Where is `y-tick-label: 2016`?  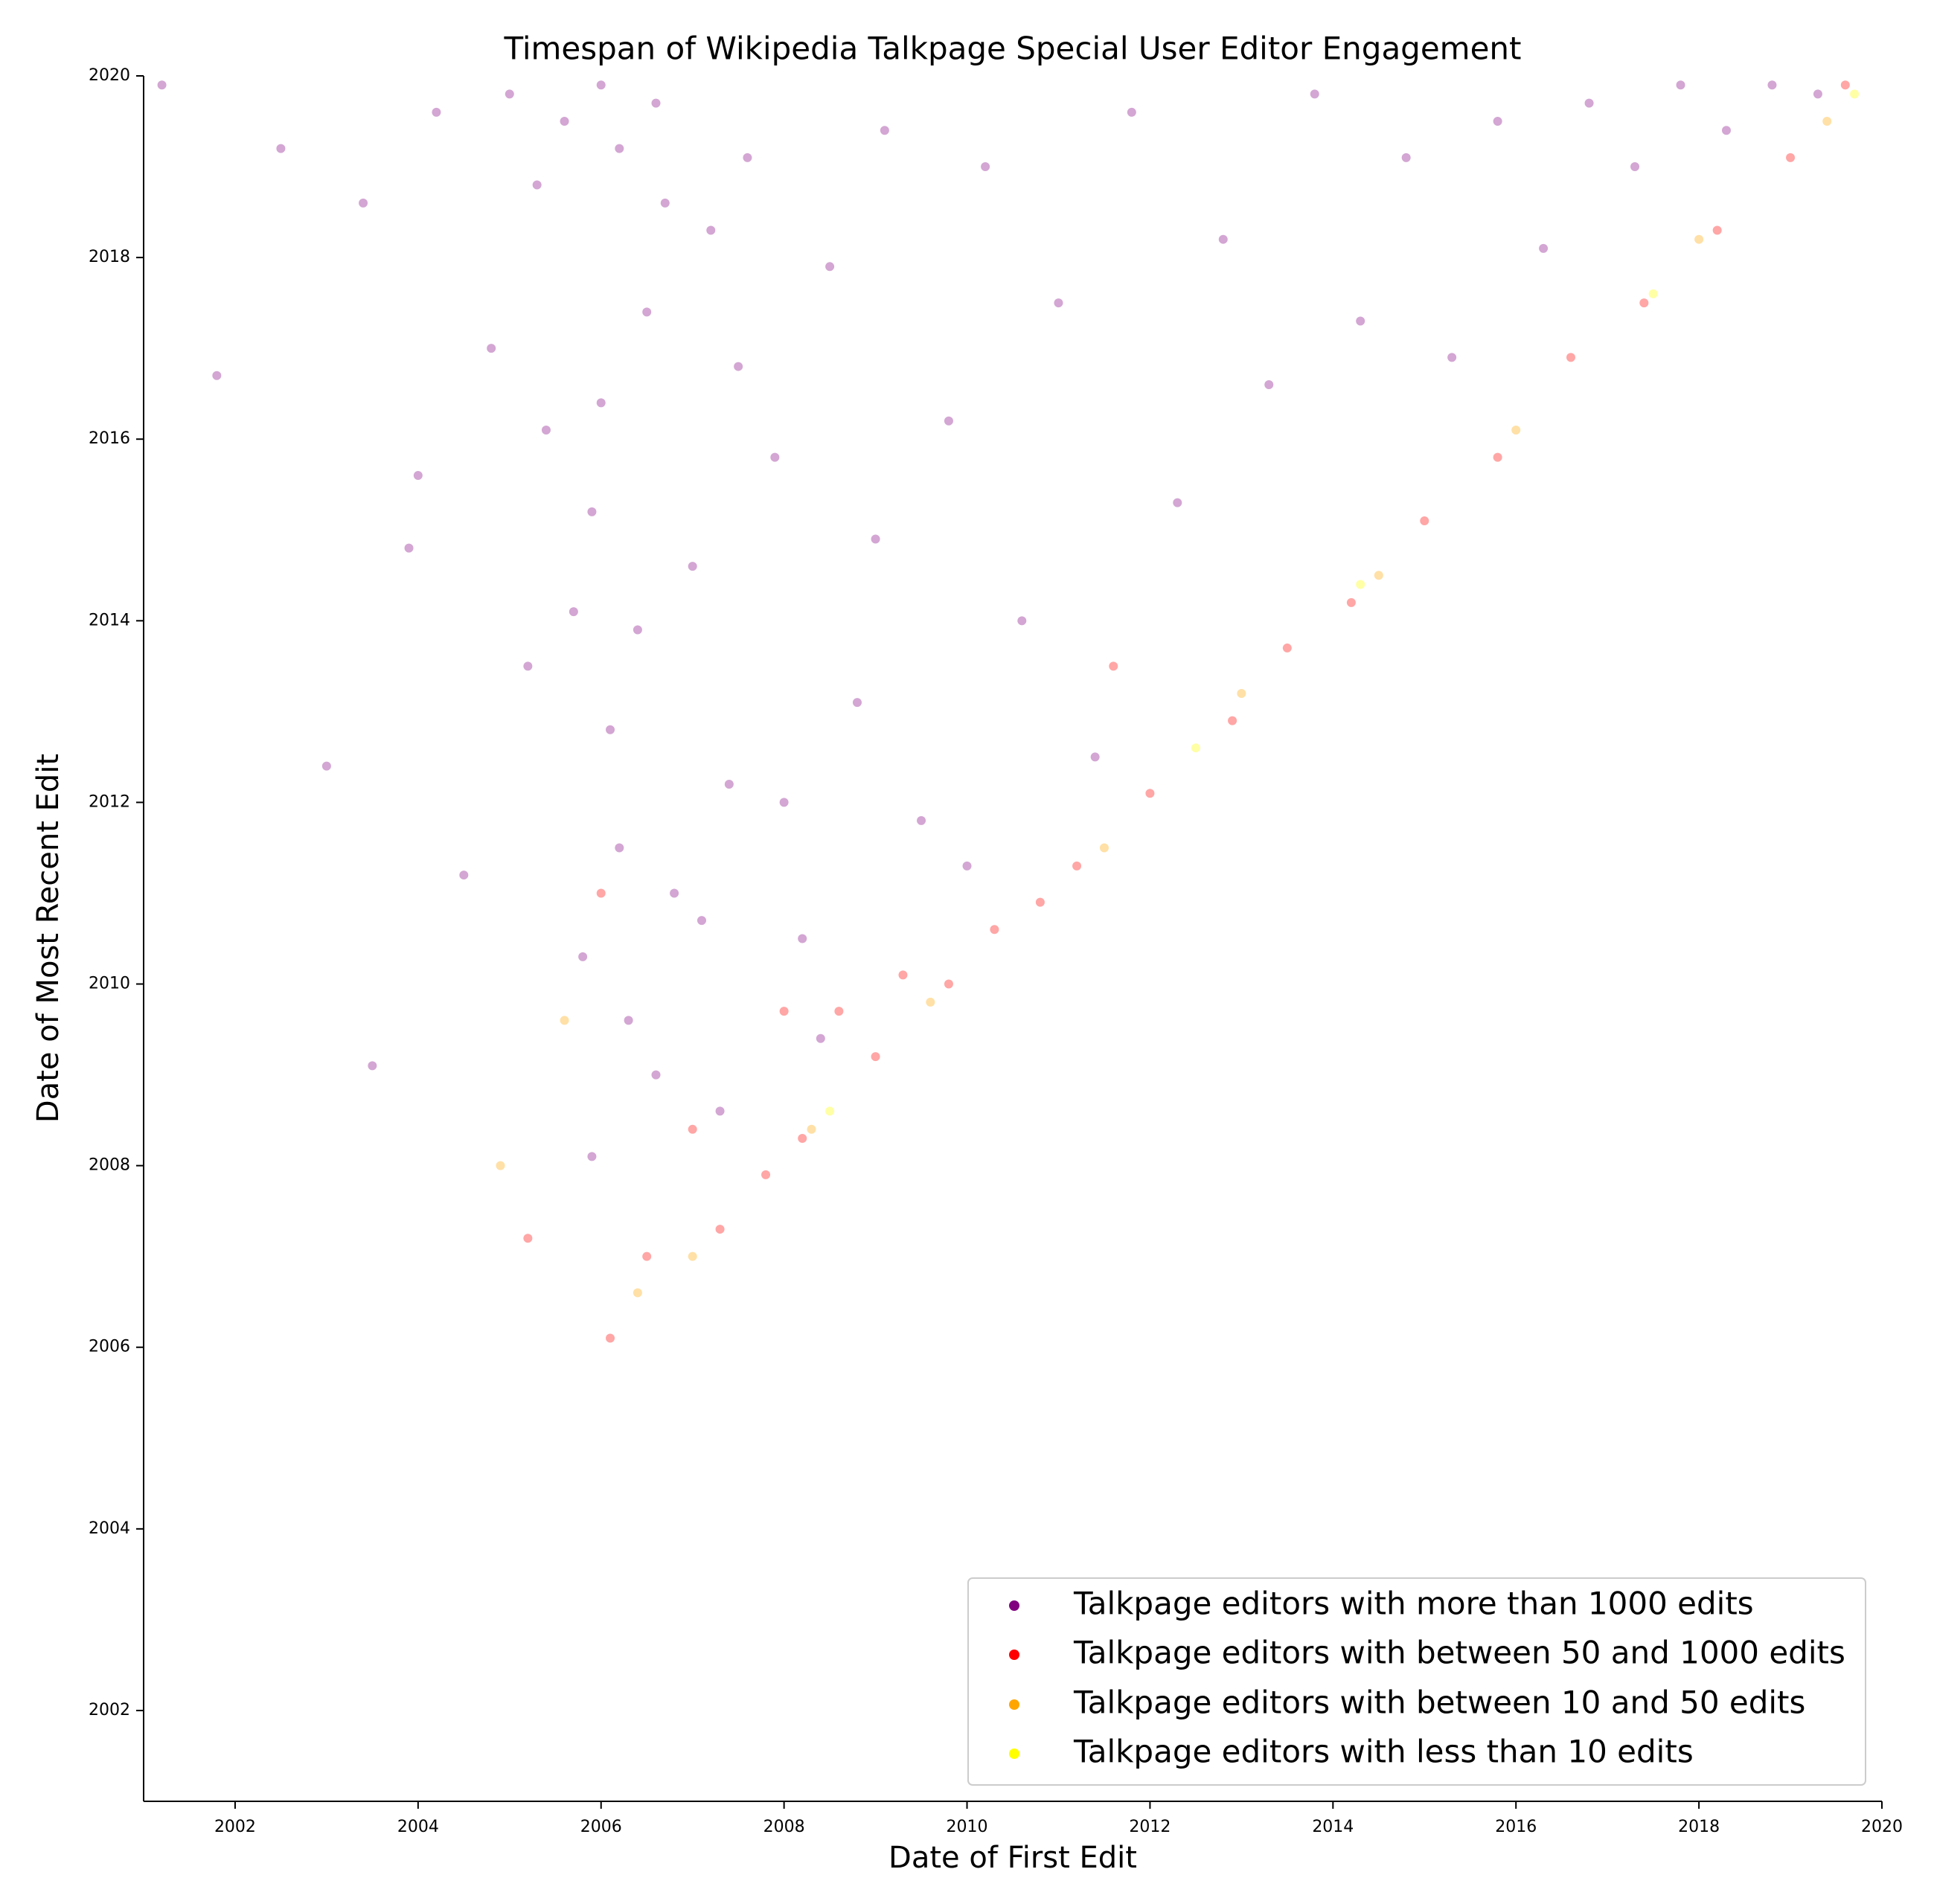 y-tick-label: 2016 is located at coordinates (109, 438).